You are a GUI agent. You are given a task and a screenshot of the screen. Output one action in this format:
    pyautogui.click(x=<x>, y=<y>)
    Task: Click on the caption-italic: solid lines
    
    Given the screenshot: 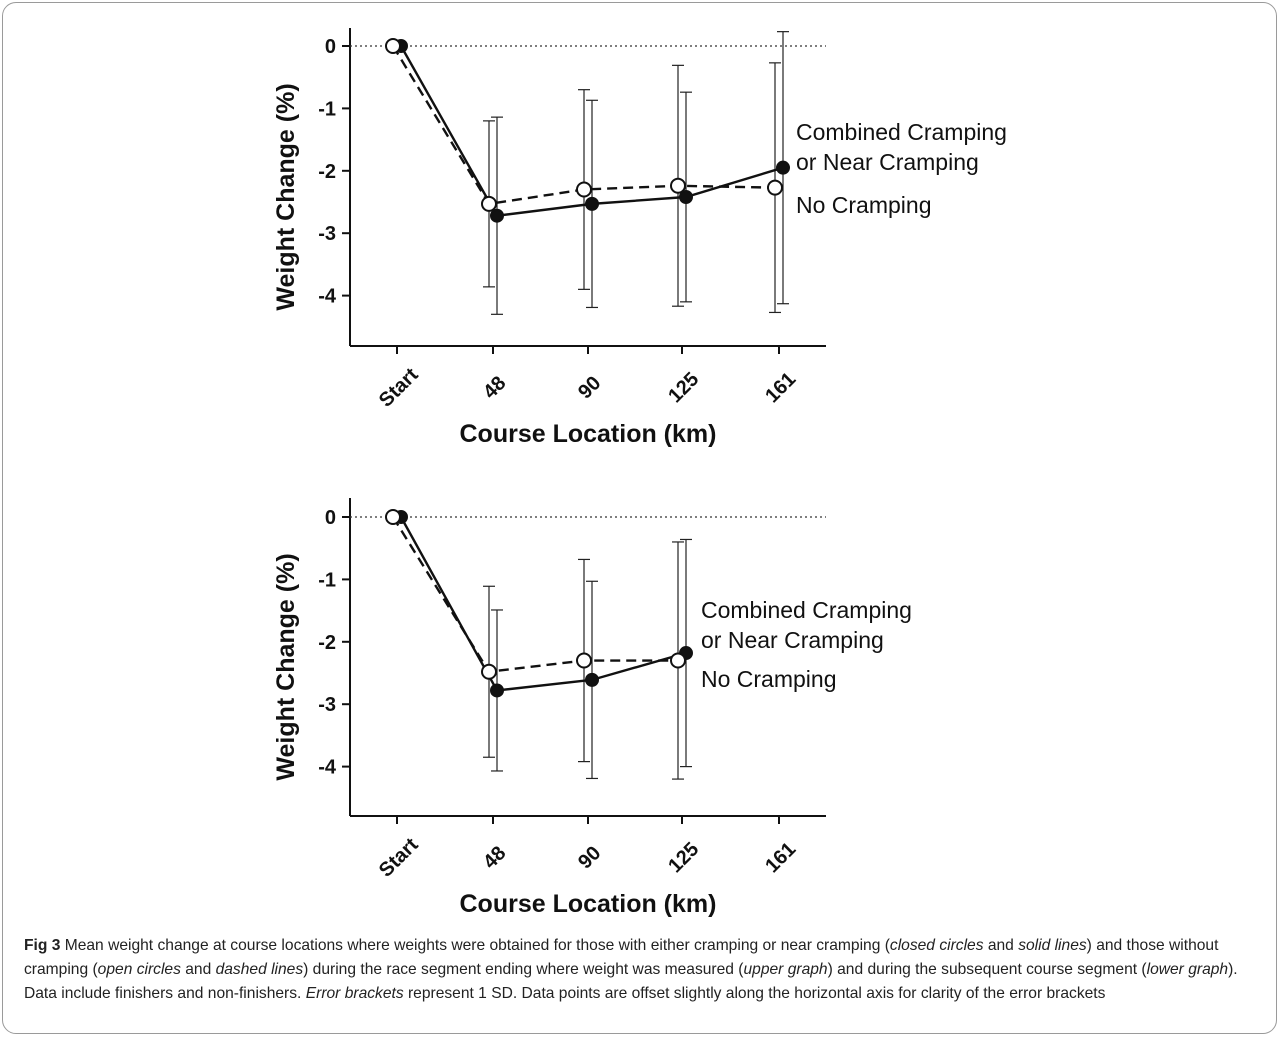 What is the action you would take?
    pyautogui.click(x=1052, y=945)
    